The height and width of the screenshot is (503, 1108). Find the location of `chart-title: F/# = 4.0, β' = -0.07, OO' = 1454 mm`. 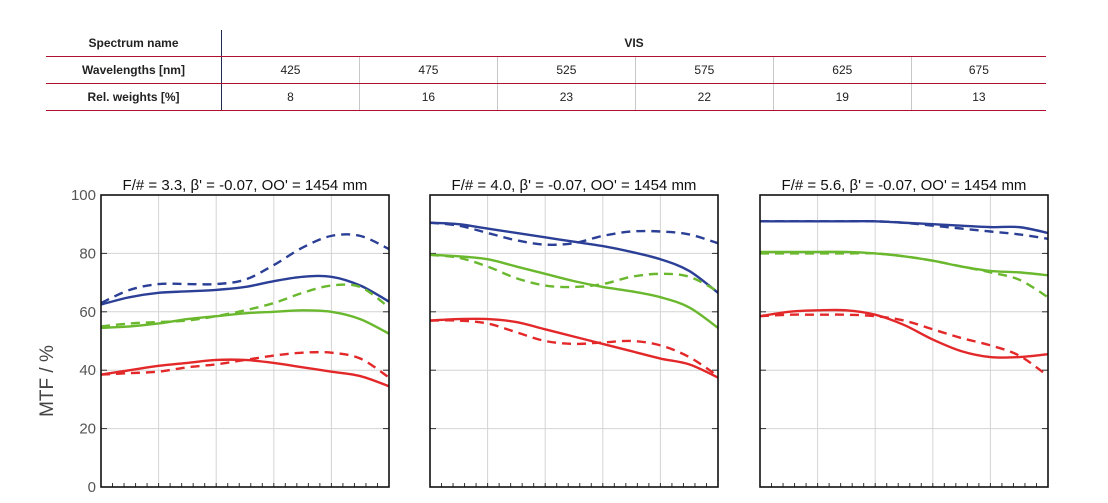

chart-title: F/# = 4.0, β' = -0.07, OO' = 1454 mm is located at coordinates (574, 185).